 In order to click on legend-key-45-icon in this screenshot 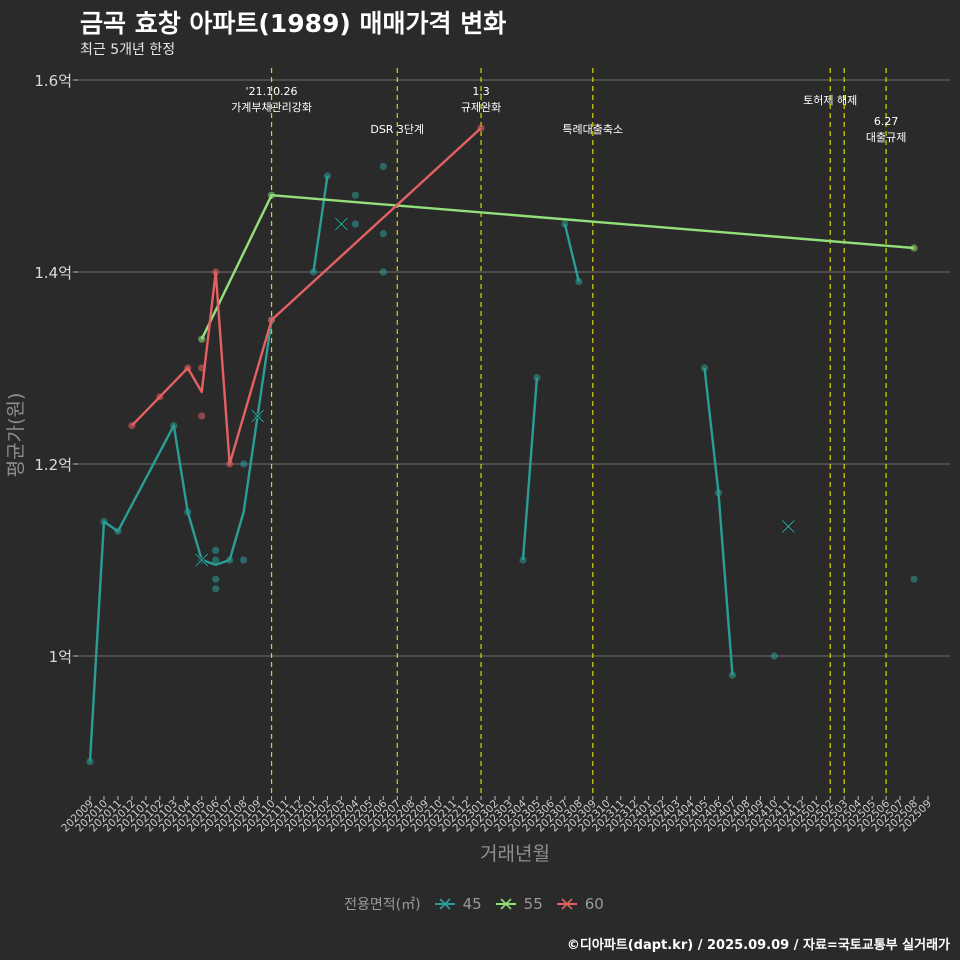, I will do `click(444, 904)`.